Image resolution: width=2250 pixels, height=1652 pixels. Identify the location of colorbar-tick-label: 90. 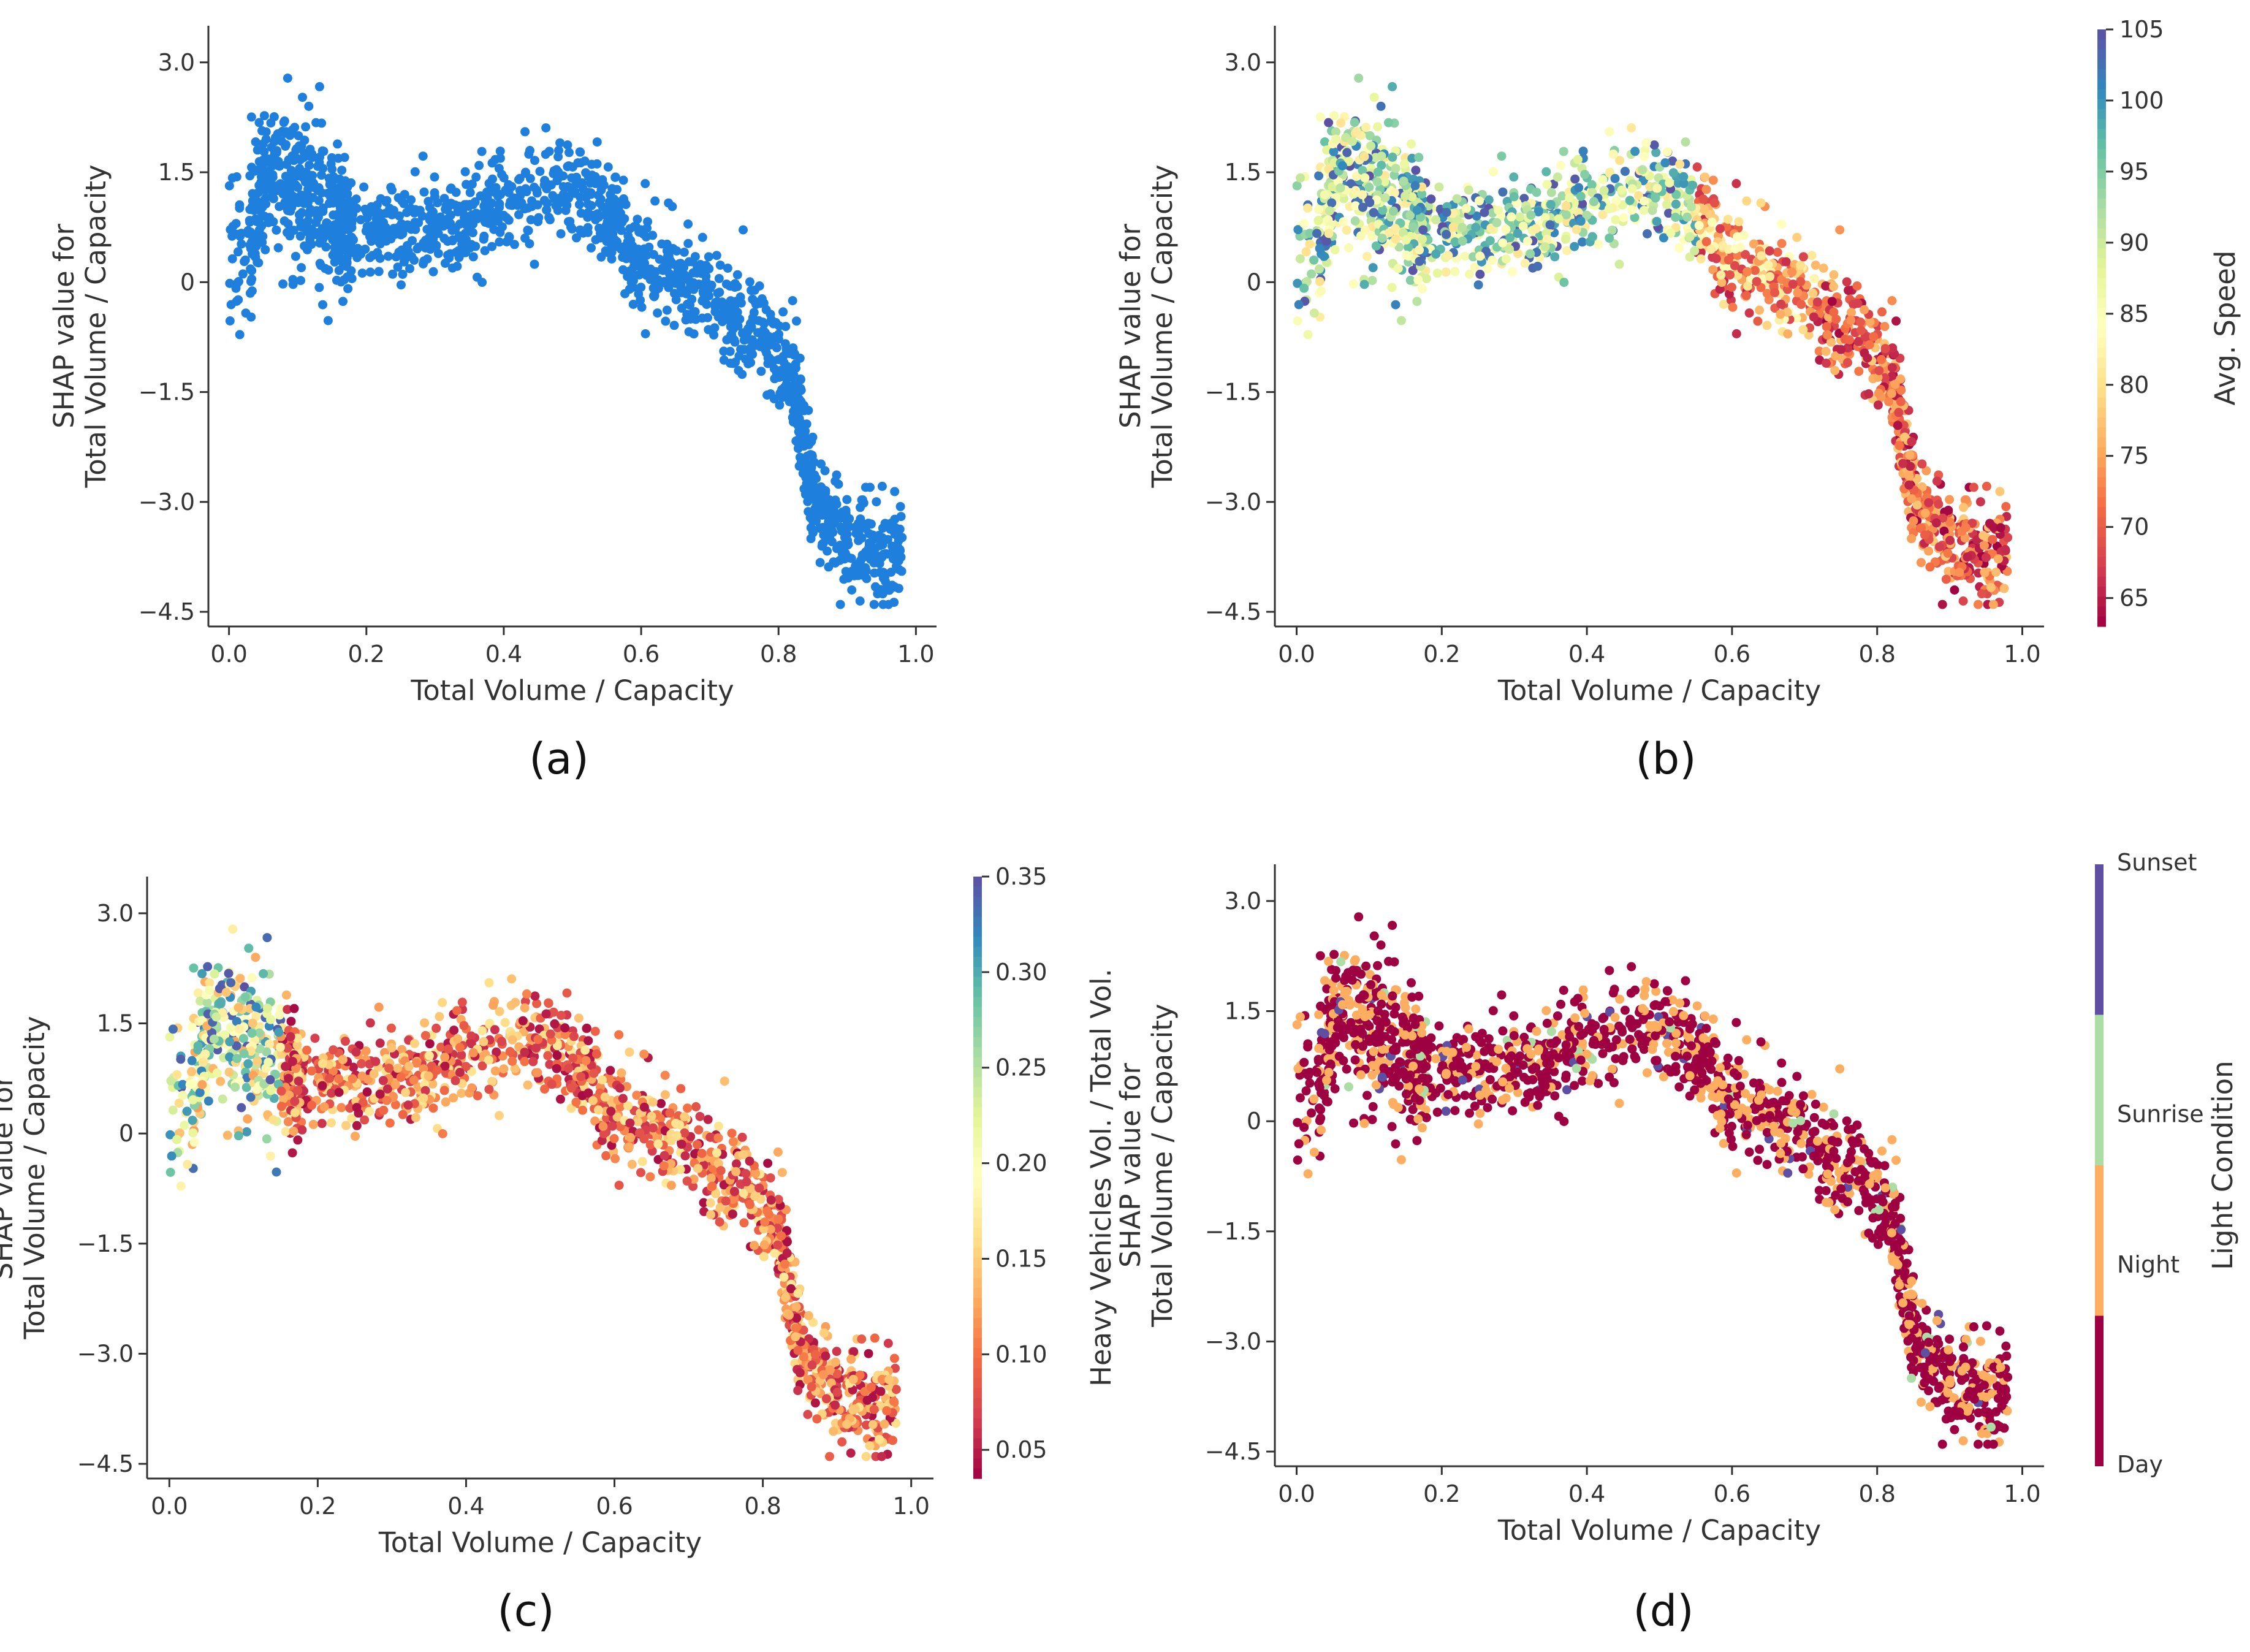
(2134, 243).